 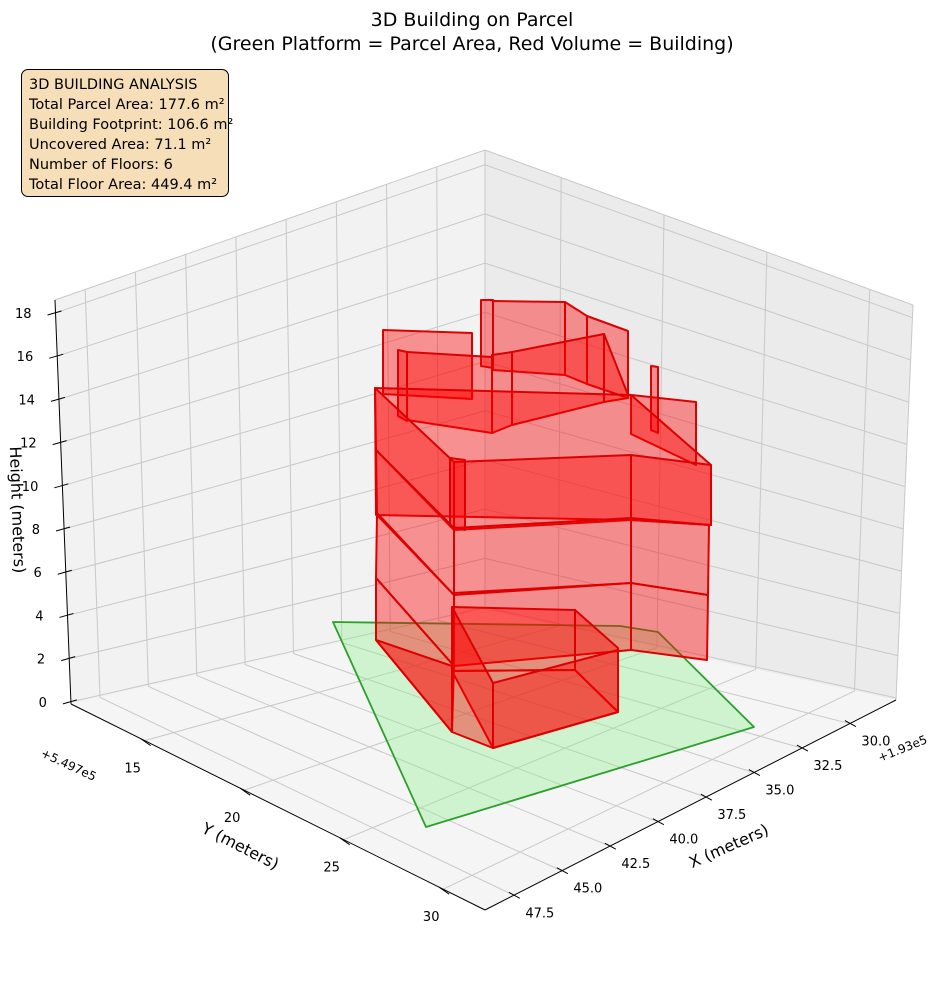 What do you see at coordinates (113, 85) in the screenshot?
I see `stats-heading: 3D BUILDING ANALYSIS` at bounding box center [113, 85].